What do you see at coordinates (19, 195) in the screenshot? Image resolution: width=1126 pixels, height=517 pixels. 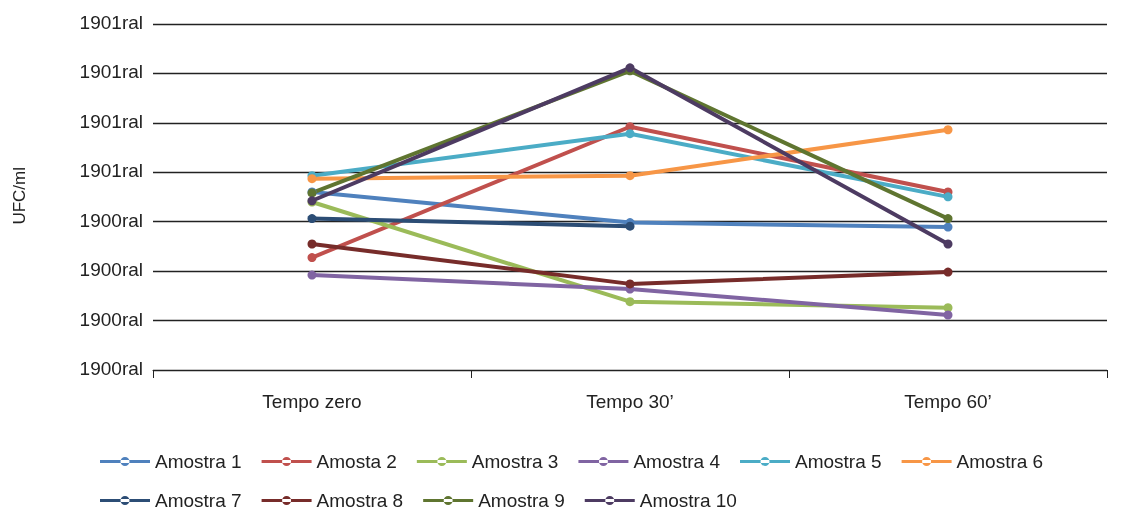 I see `text: UFC/ml` at bounding box center [19, 195].